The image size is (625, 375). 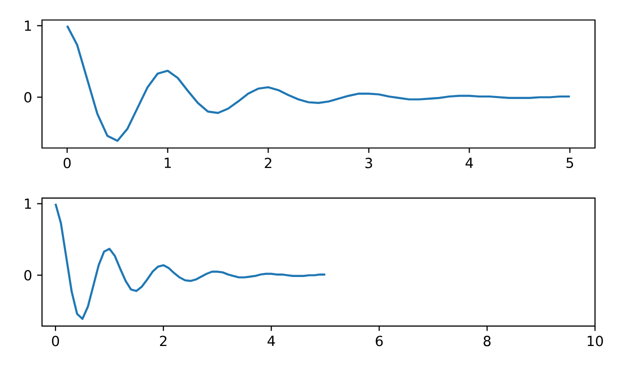 What do you see at coordinates (167, 163) in the screenshot?
I see `x-tick-label: 1` at bounding box center [167, 163].